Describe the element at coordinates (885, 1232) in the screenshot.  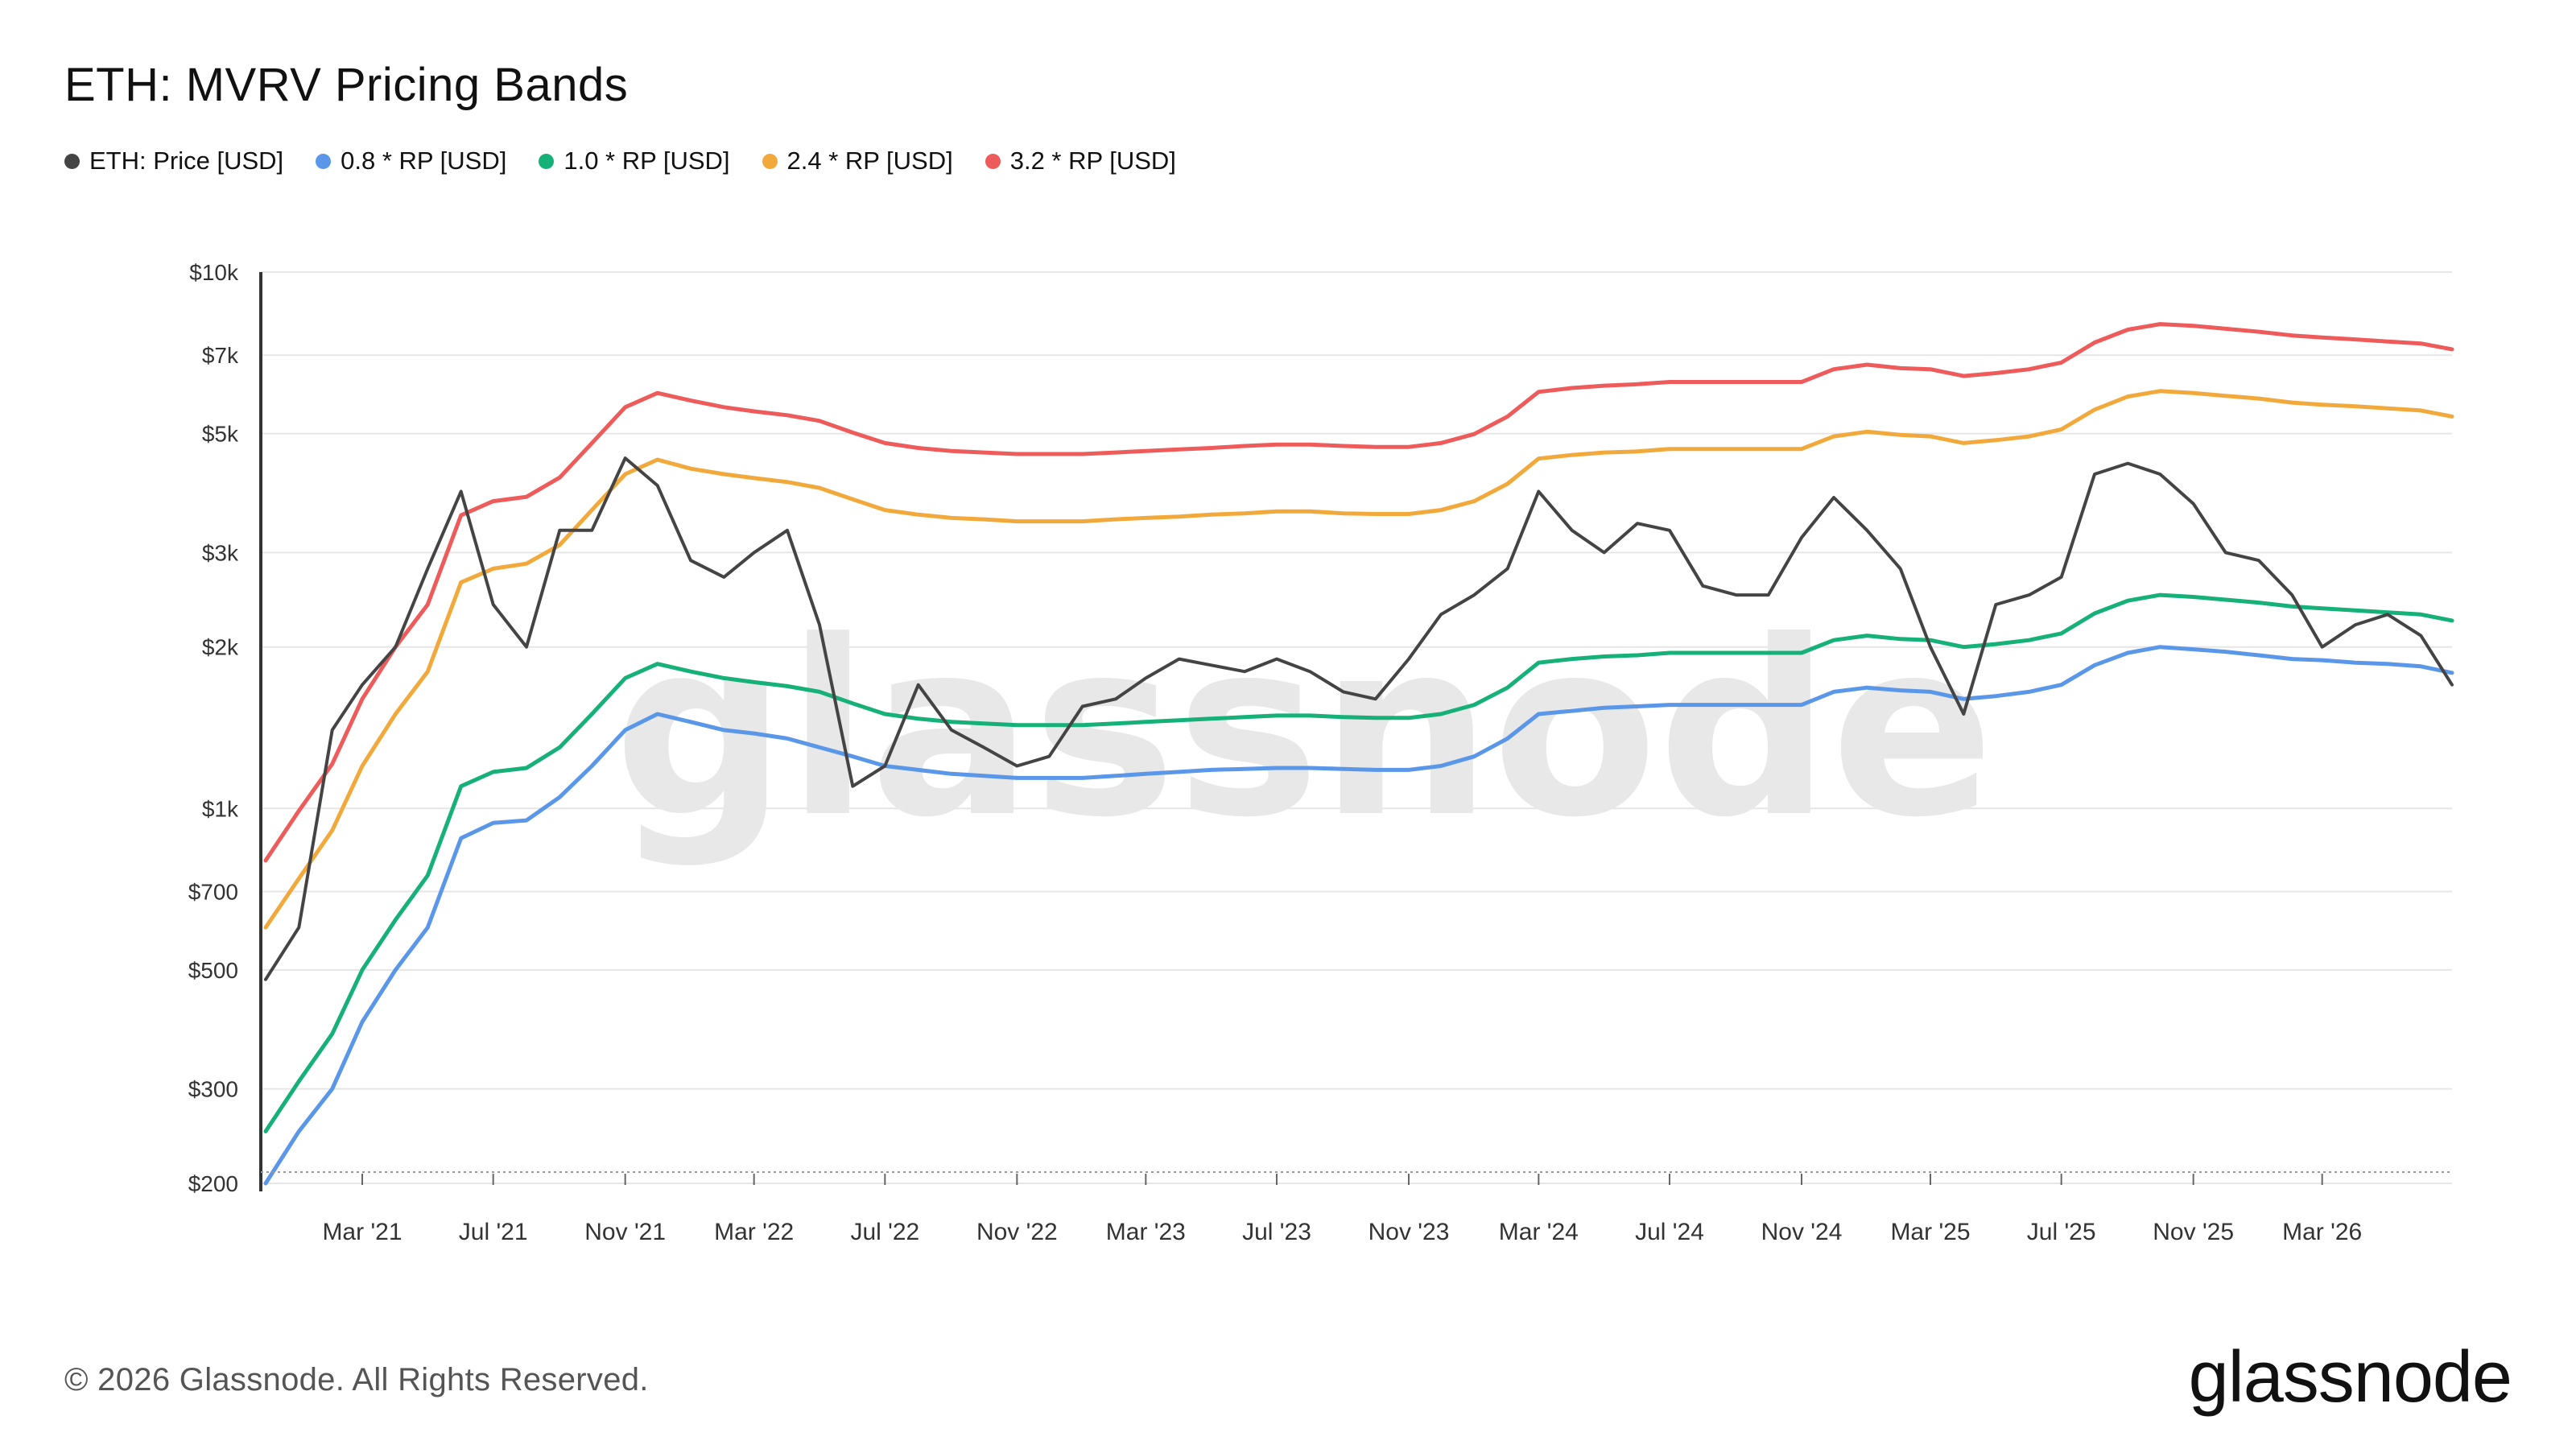
I see `x-tick-label: Jul '22` at that location.